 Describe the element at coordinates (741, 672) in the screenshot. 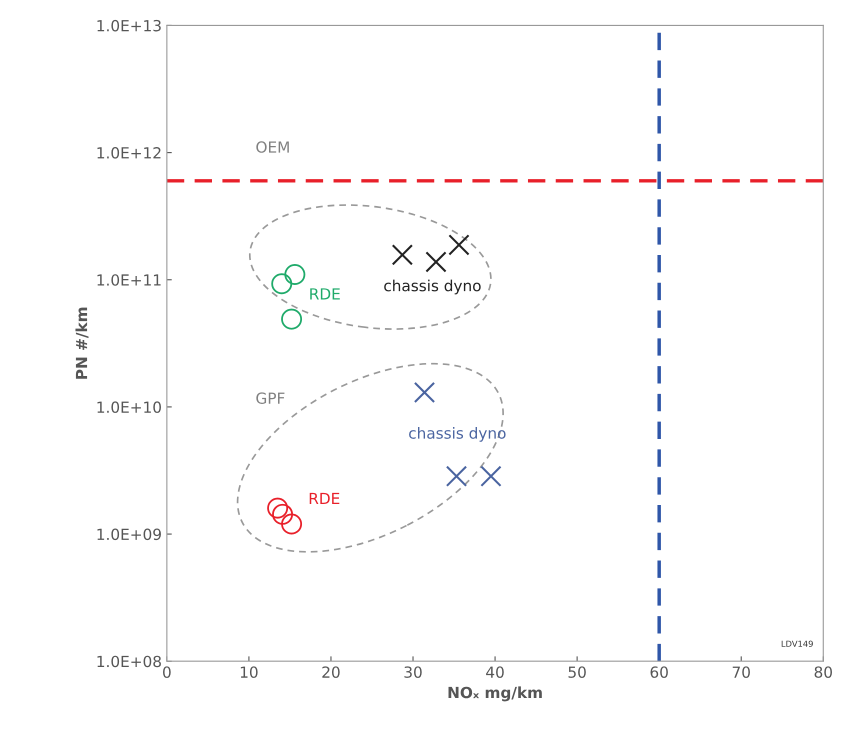

I see `x-tick-label: 70` at that location.